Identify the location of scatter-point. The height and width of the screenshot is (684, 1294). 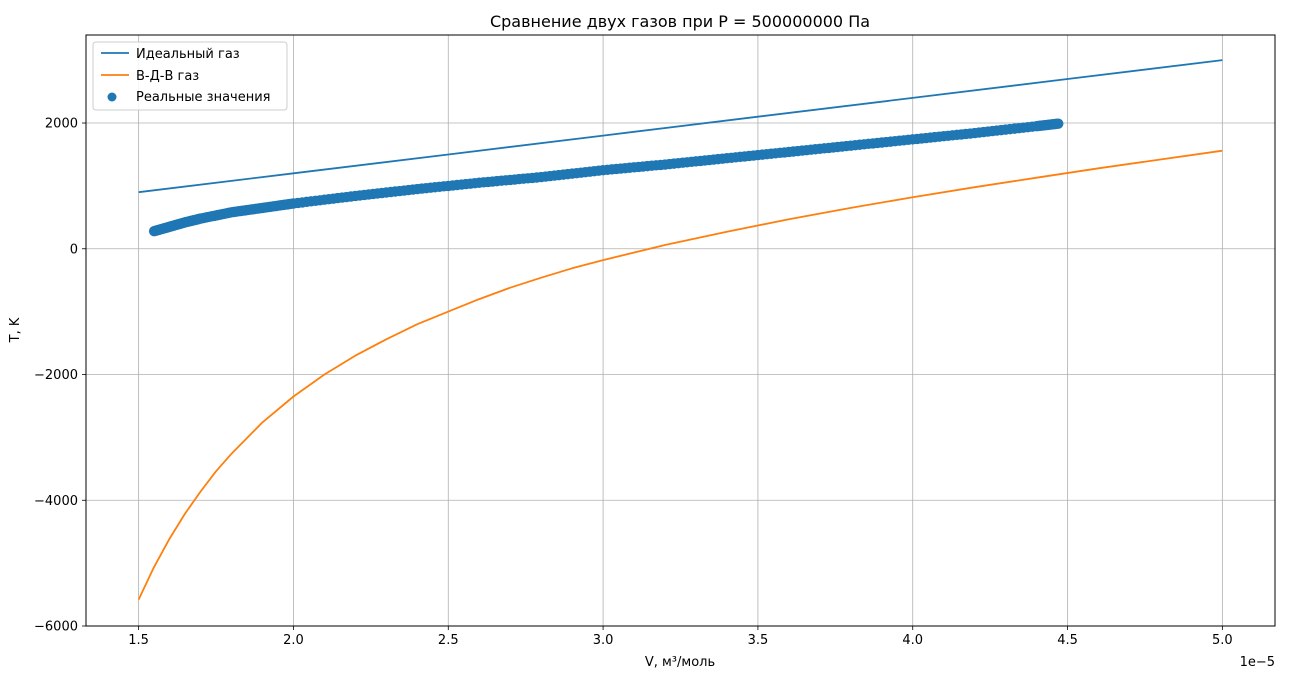
(1058, 123).